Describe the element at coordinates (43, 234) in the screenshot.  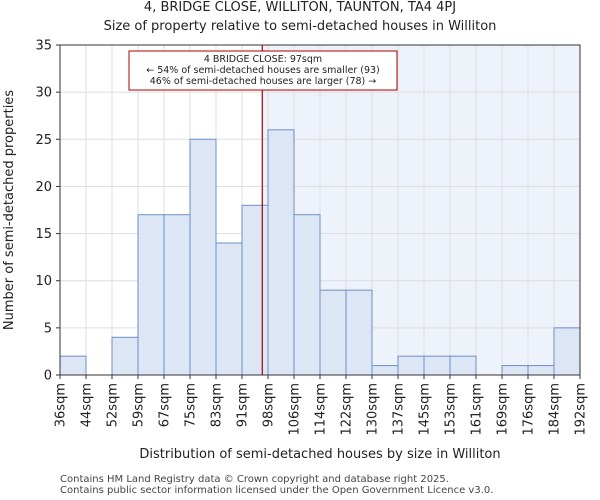
I see `y-tick-label: 15` at that location.